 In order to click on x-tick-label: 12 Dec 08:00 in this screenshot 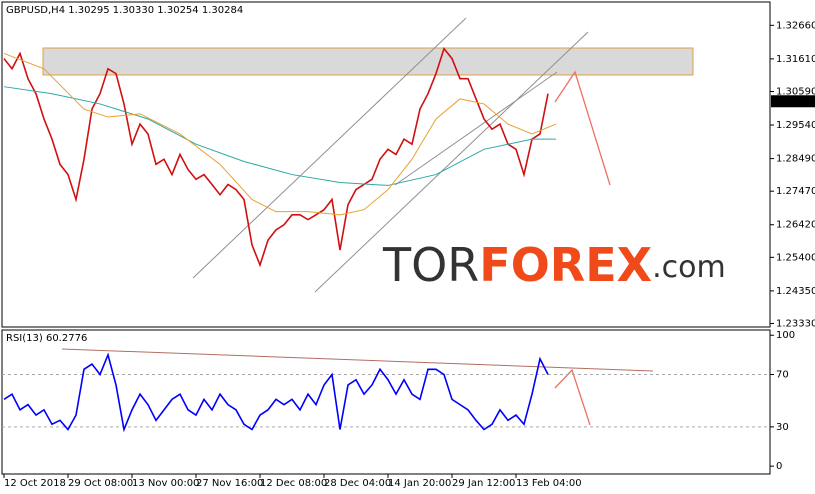, I will do `click(293, 483)`.